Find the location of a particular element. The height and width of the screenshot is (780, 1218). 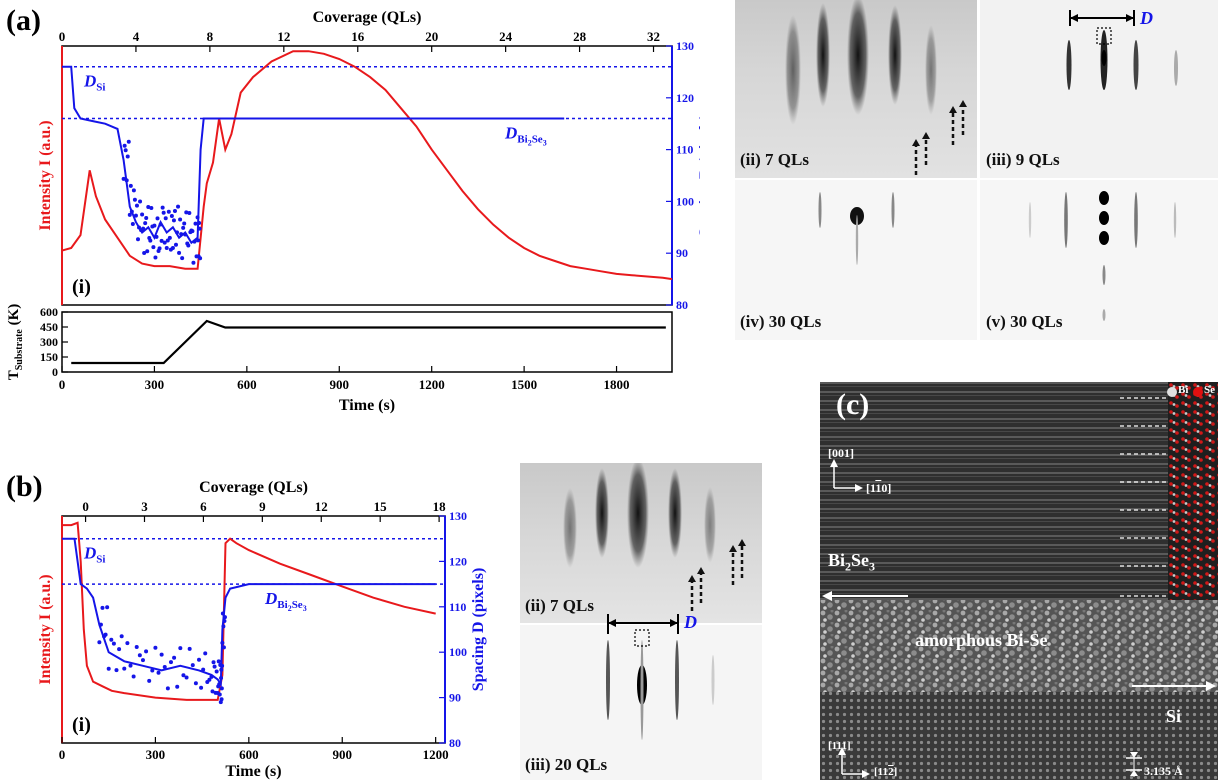

right-tick-label: 110 is located at coordinates (684, 150).